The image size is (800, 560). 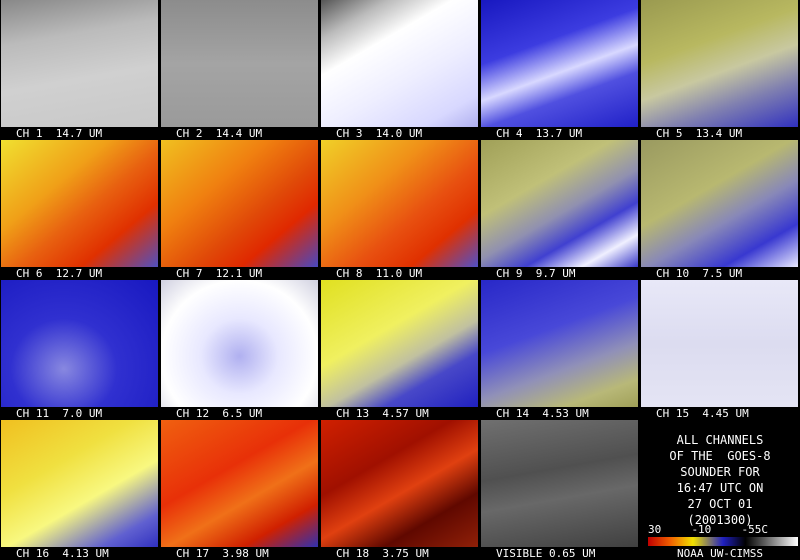 I want to click on info-line: OF THE GOES-8, so click(x=720, y=456).